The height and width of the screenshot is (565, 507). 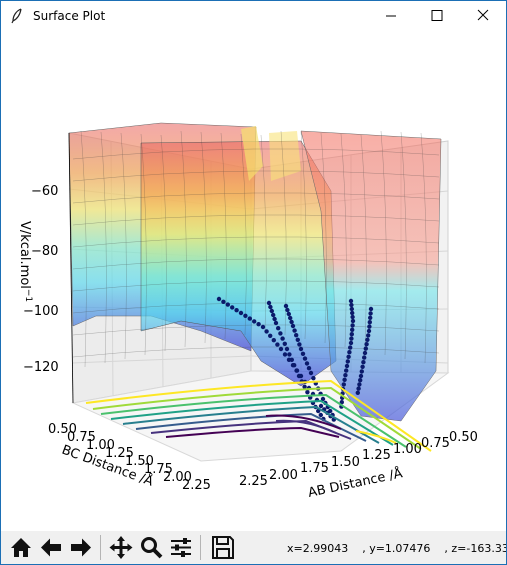 What do you see at coordinates (463, 437) in the screenshot?
I see `ab-tick-label: 0.50` at bounding box center [463, 437].